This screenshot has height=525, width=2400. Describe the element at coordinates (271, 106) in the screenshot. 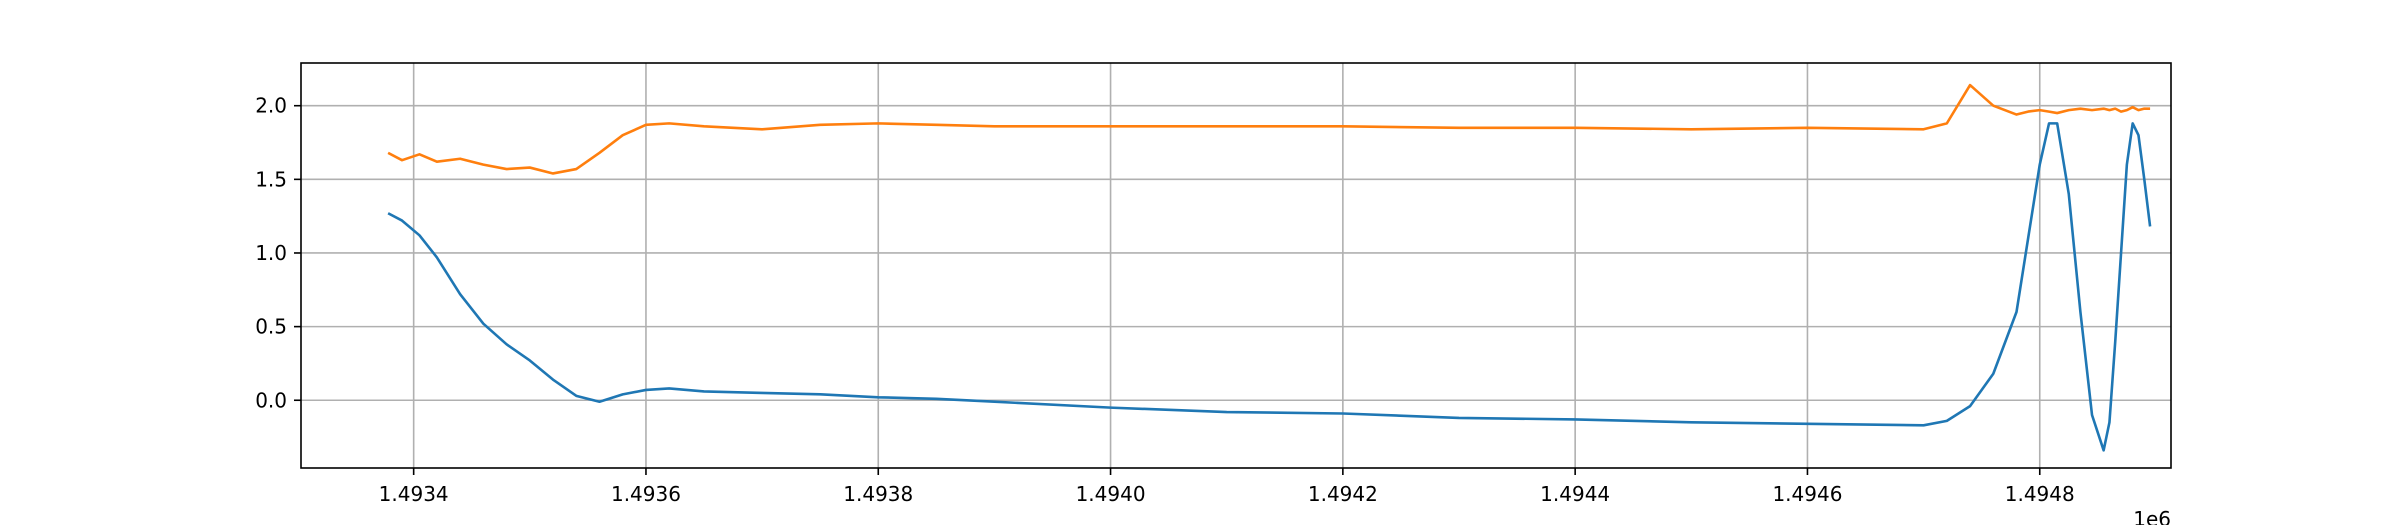

I see `y-tick-label: 2.0` at that location.